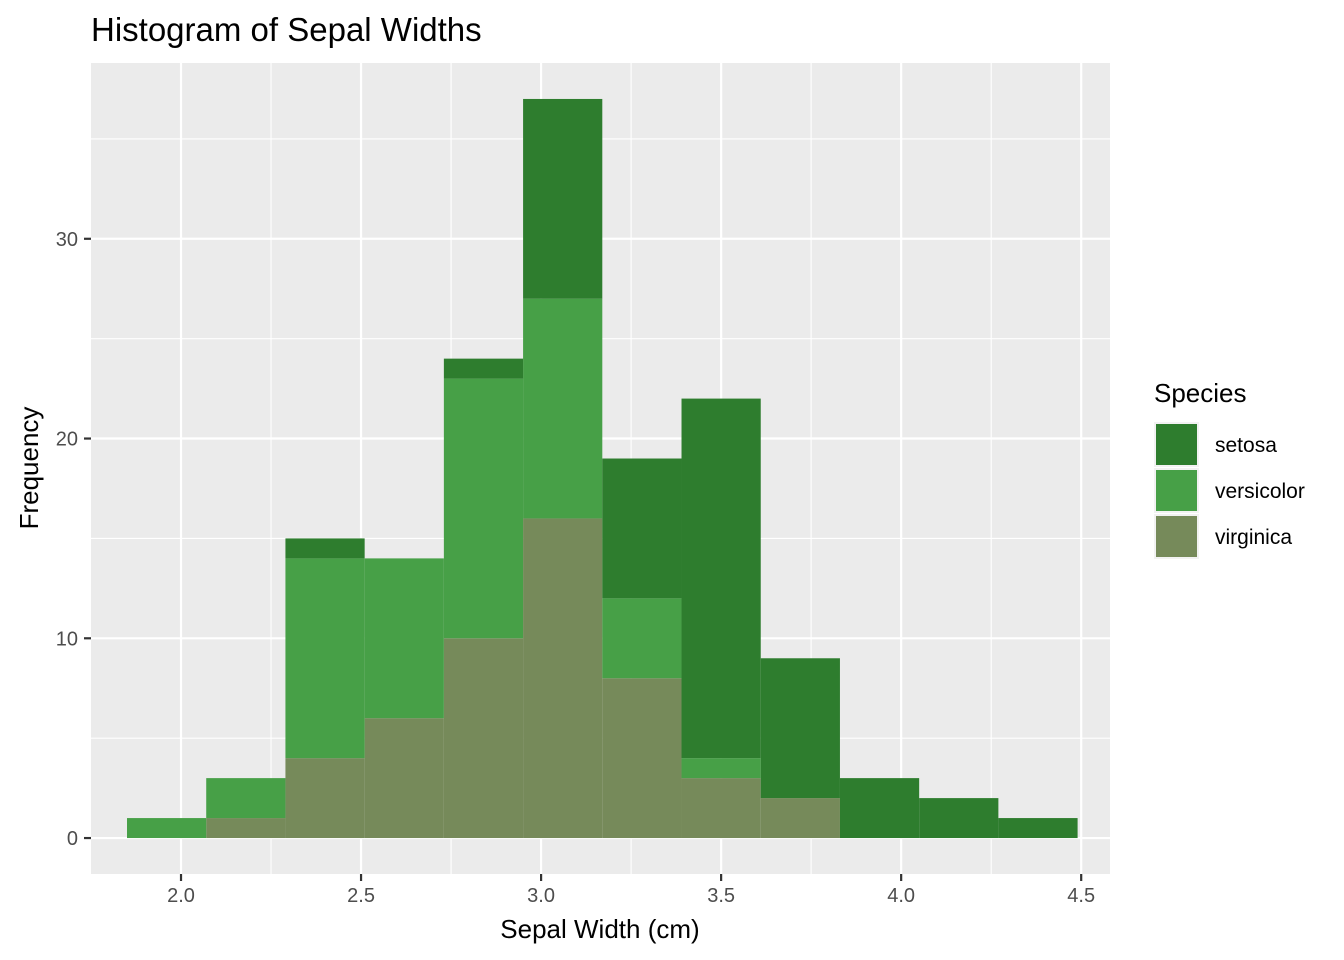  What do you see at coordinates (72, 839) in the screenshot?
I see `y-tick-label: 0` at bounding box center [72, 839].